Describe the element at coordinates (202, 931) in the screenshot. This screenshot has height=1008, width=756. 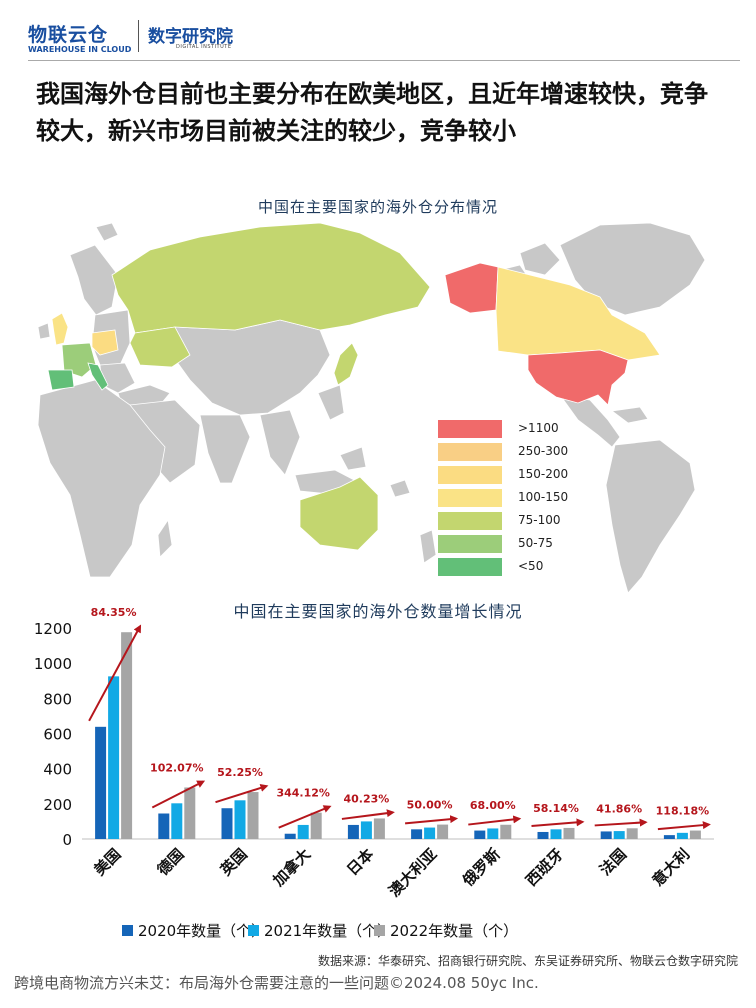
I see `legend-label: 2020年数量（个）` at that location.